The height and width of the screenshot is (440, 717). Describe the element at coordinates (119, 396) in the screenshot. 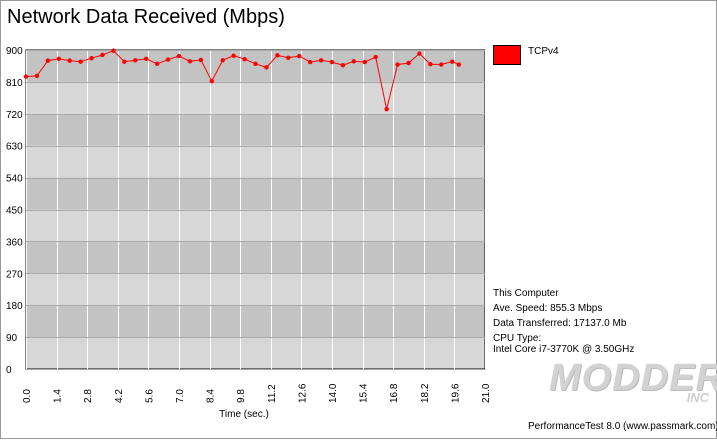

I see `x-tick-label: 4.2` at that location.